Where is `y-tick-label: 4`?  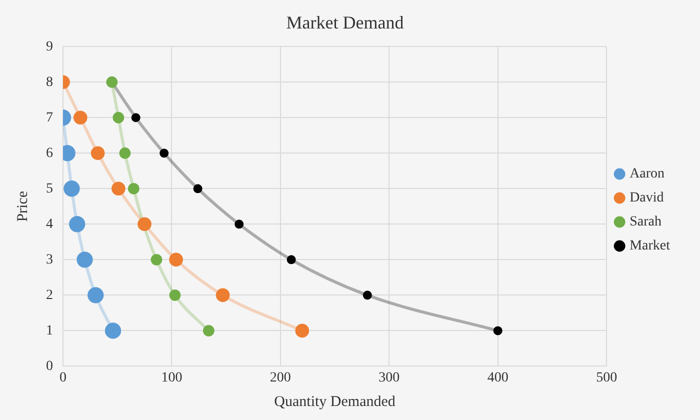 y-tick-label: 4 is located at coordinates (49, 224).